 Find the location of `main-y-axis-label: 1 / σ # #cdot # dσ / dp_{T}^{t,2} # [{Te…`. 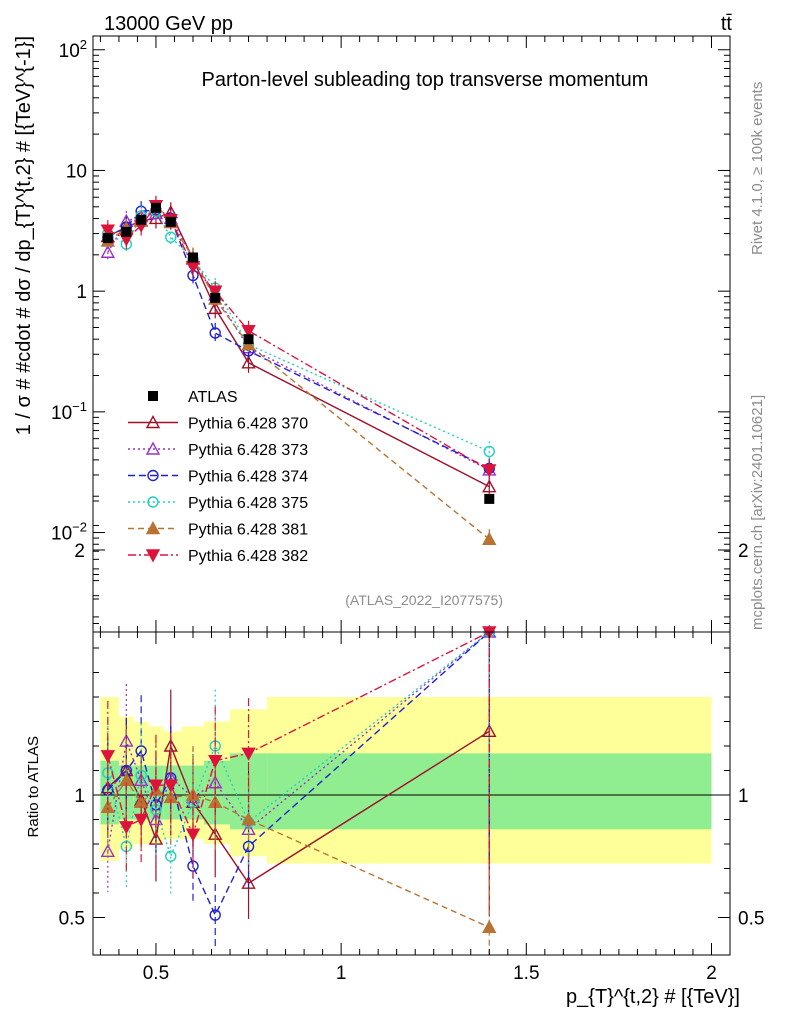

main-y-axis-label: 1 / σ # #cdot # dσ / dp_{T}^{t,2} # [{Te… is located at coordinates (24, 235).